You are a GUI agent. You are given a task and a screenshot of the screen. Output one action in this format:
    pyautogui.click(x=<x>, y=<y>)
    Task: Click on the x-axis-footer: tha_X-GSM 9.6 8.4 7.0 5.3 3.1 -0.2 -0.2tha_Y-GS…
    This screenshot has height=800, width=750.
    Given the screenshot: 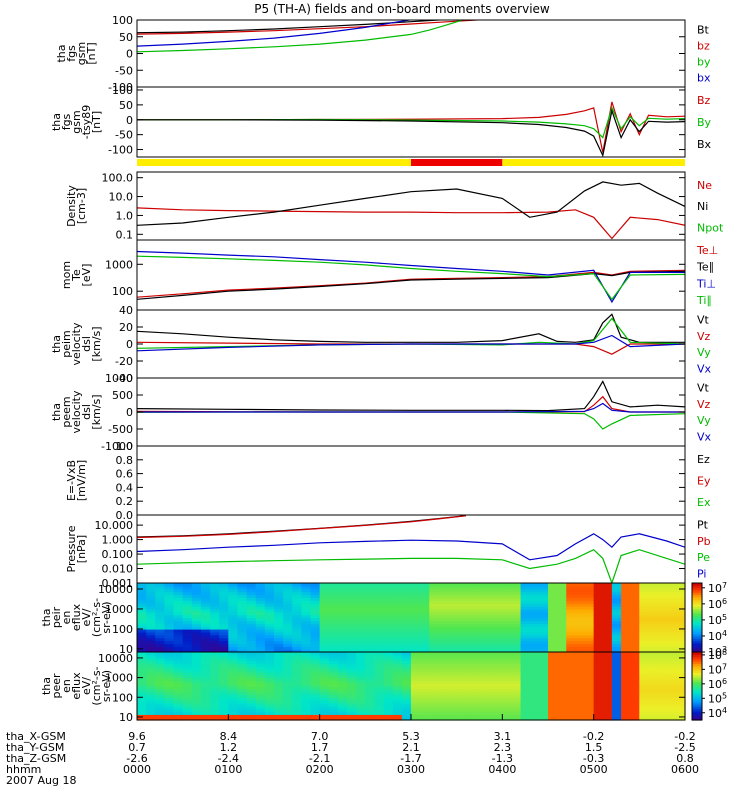 What is the action you would take?
    pyautogui.click(x=352, y=750)
    